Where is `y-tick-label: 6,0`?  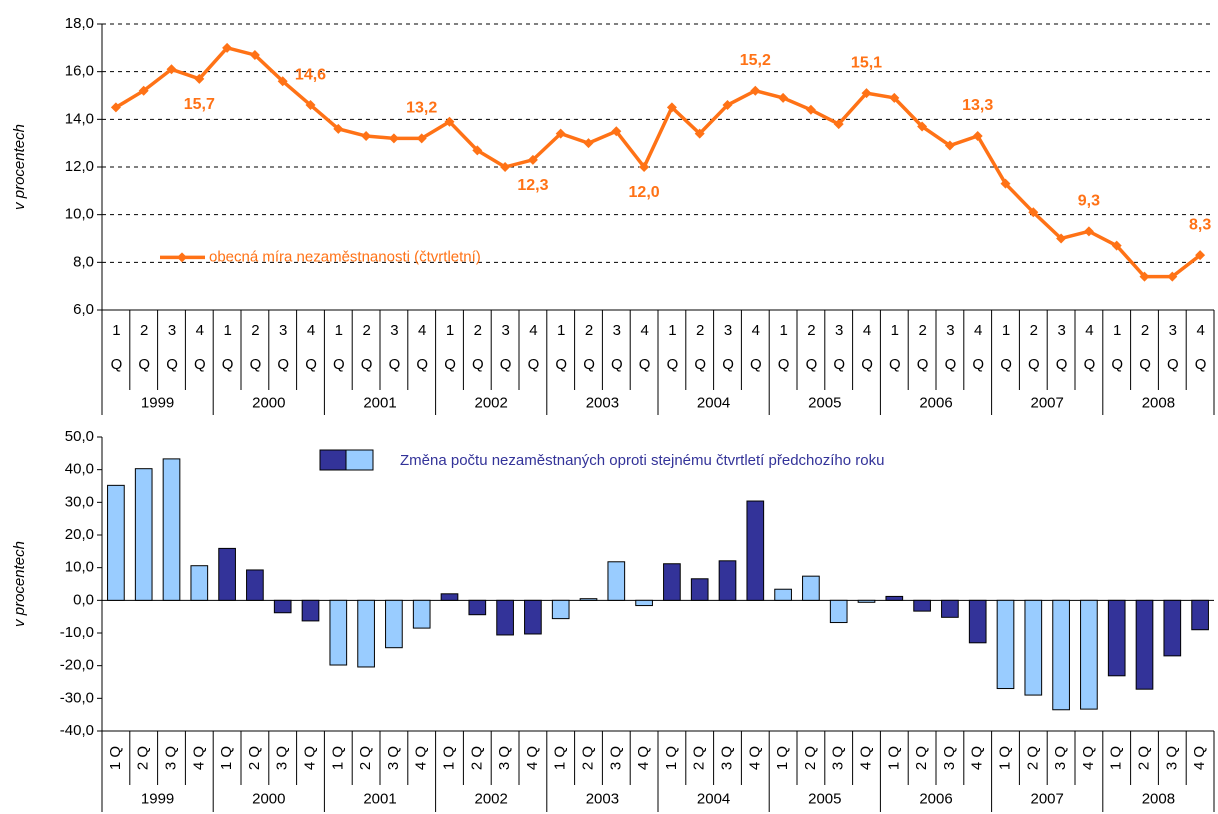
y-tick-label: 6,0 is located at coordinates (83, 309).